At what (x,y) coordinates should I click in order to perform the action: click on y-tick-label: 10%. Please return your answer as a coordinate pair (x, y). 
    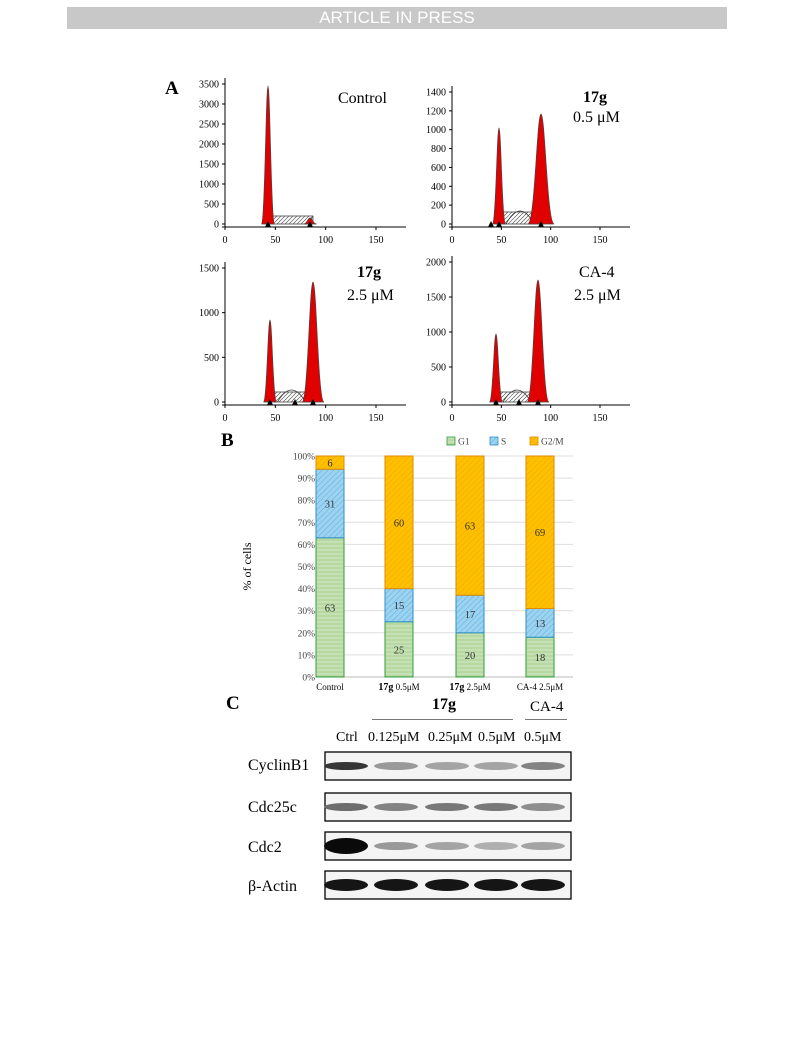
    Looking at the image, I should click on (307, 656).